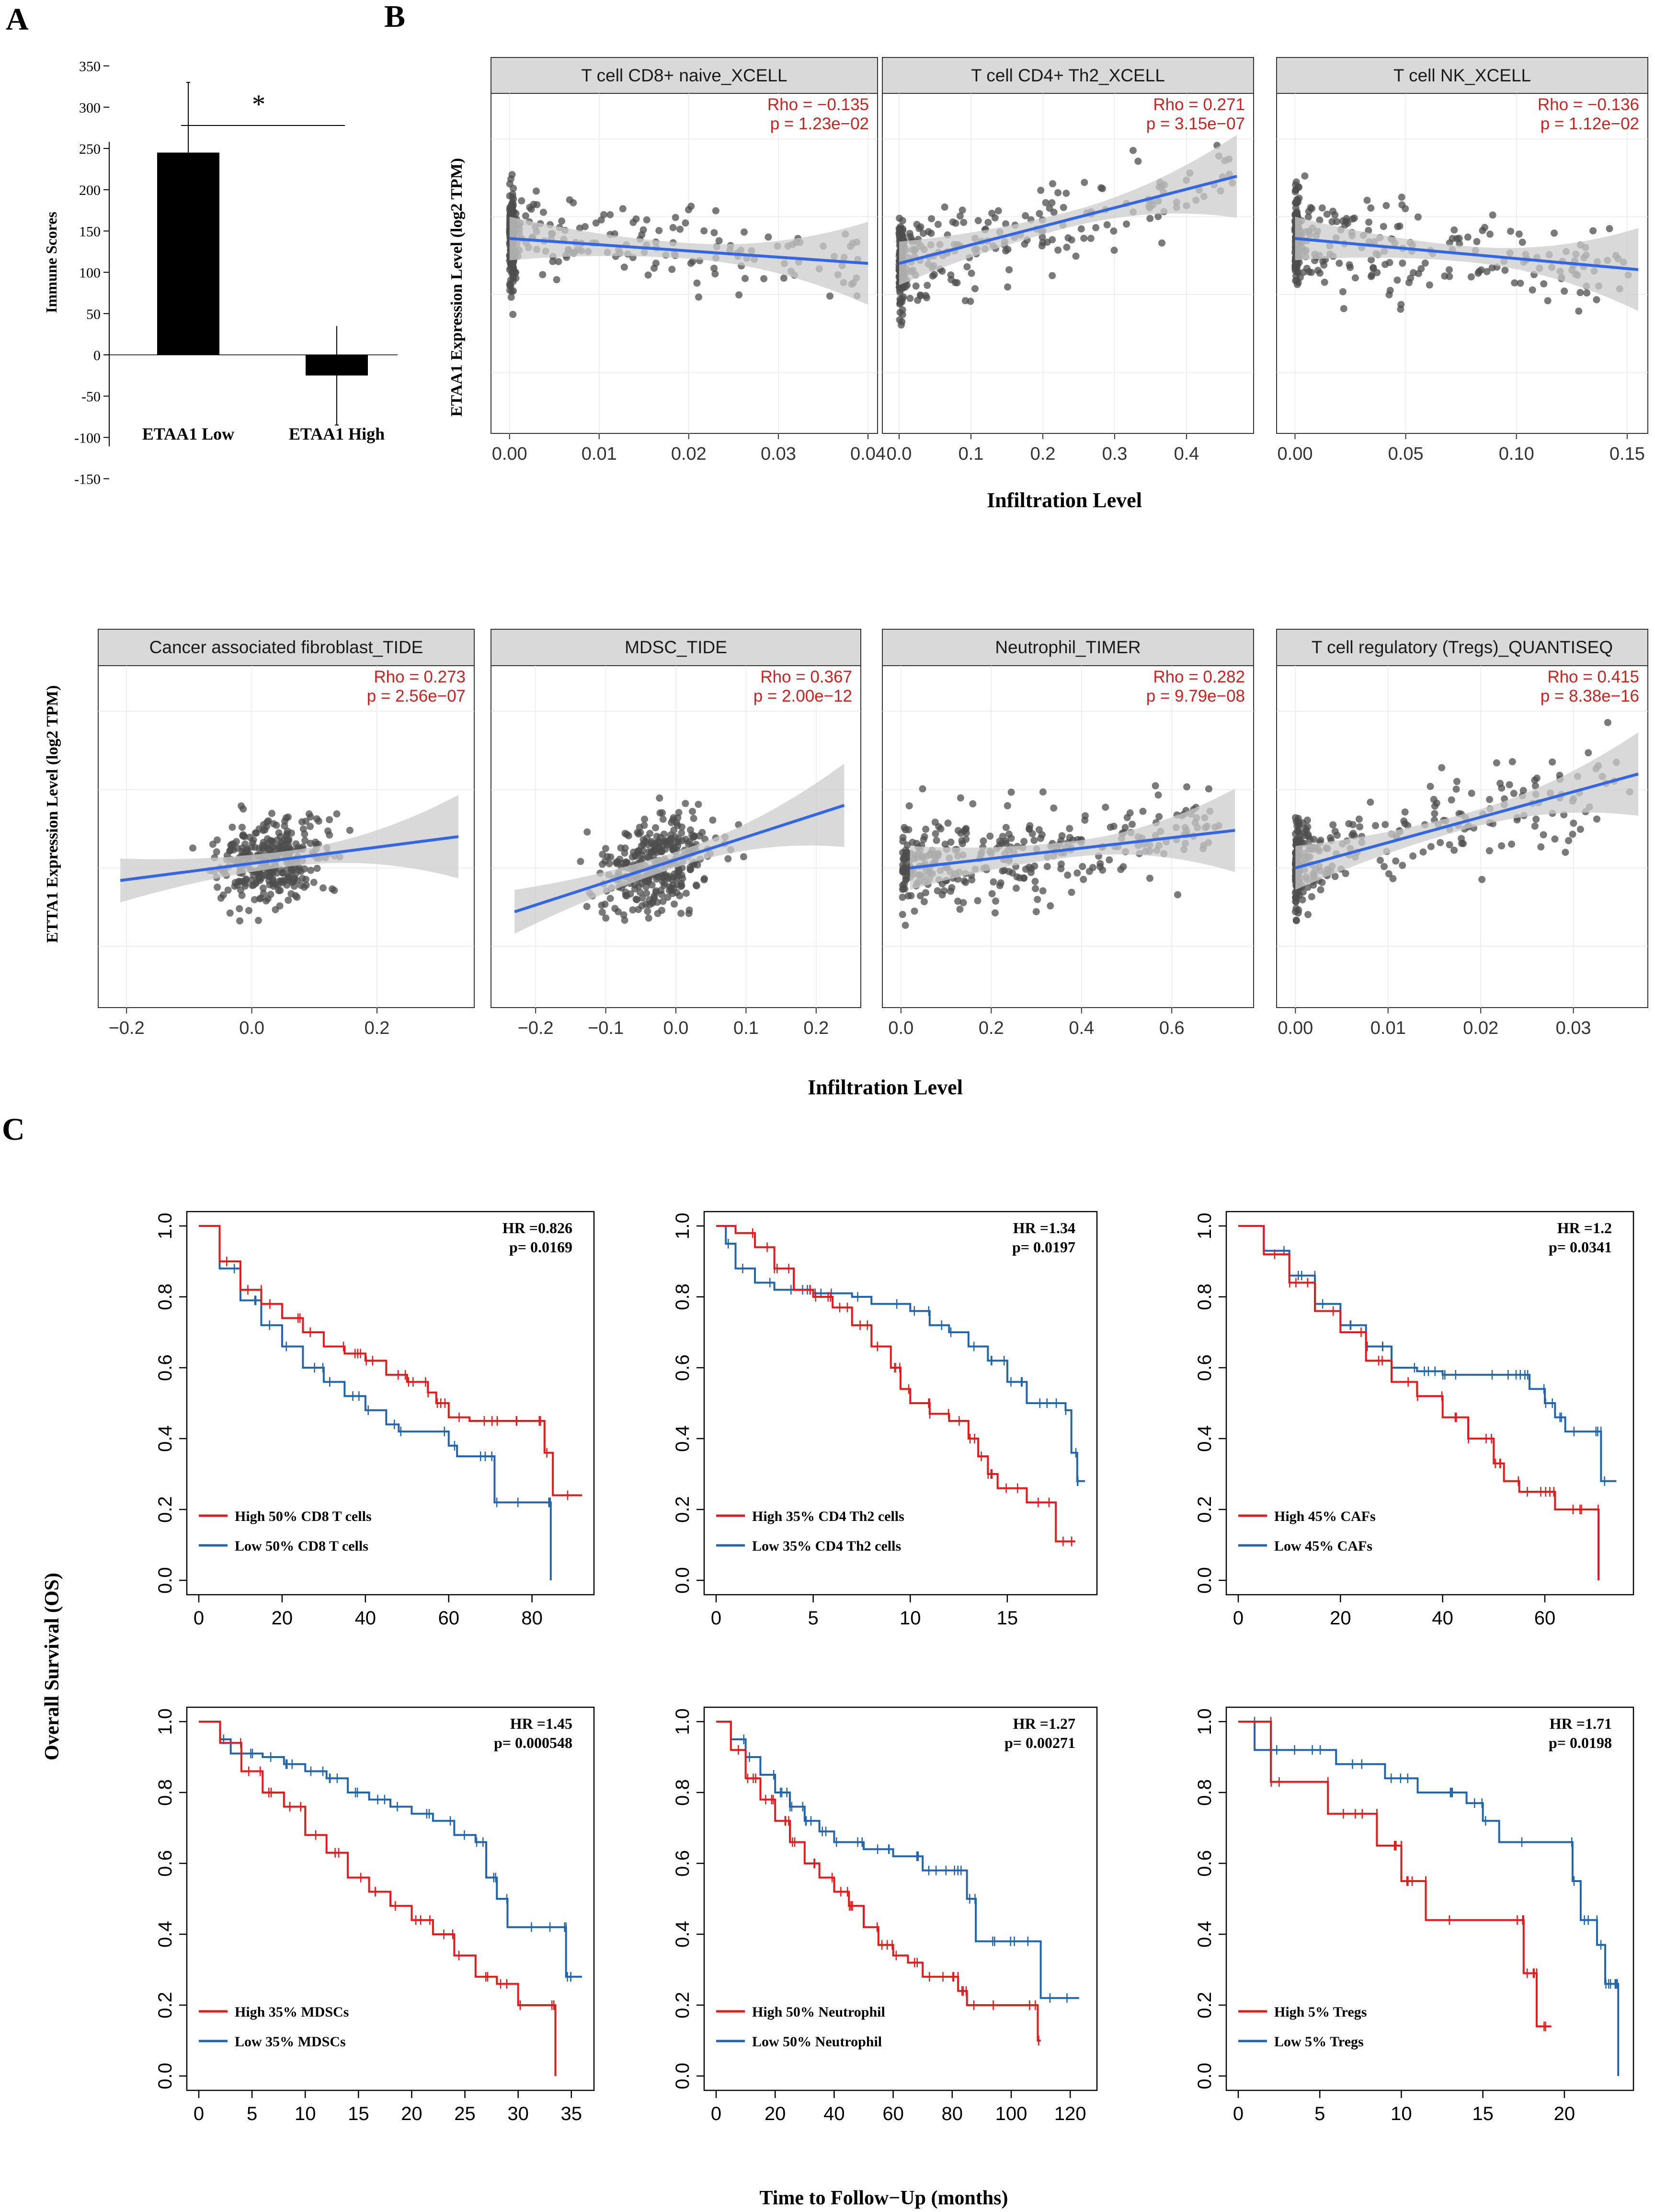 Image resolution: width=1655 pixels, height=2212 pixels. Describe the element at coordinates (465, 2113) in the screenshot. I see `survival-xtick-label: 25` at that location.